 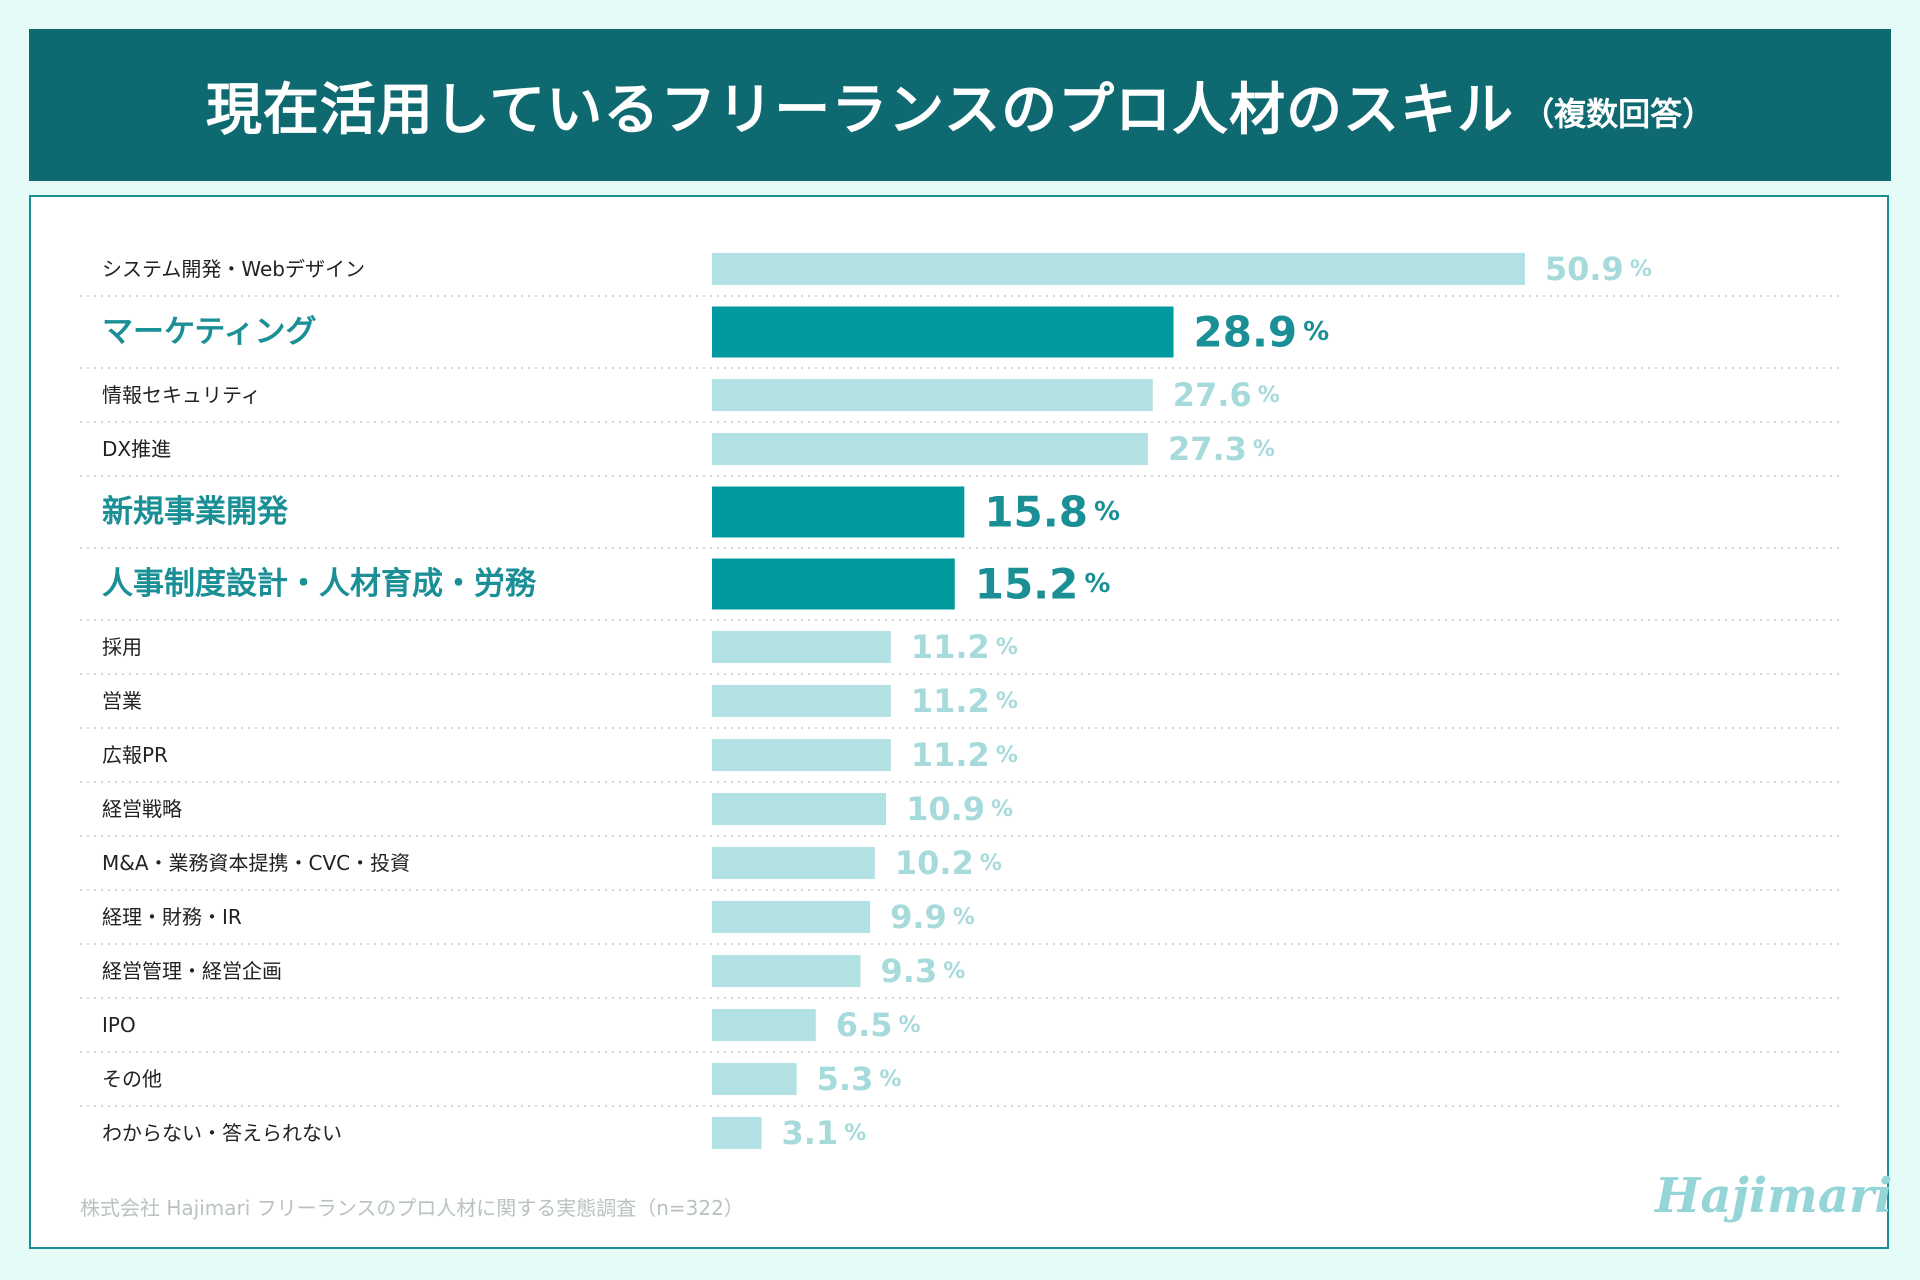 What do you see at coordinates (860, 110) in the screenshot?
I see `chart-title: 現在活用しているフリーランスのプロ人材のスキル` at bounding box center [860, 110].